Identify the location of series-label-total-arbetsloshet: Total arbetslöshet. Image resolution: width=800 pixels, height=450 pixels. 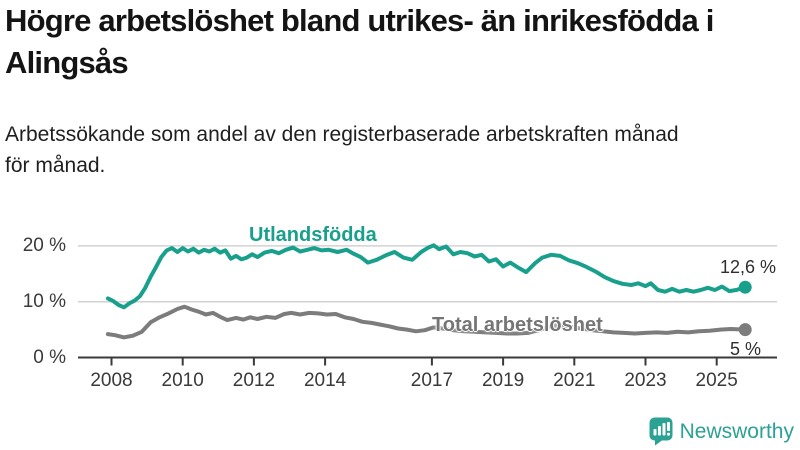
(517, 325).